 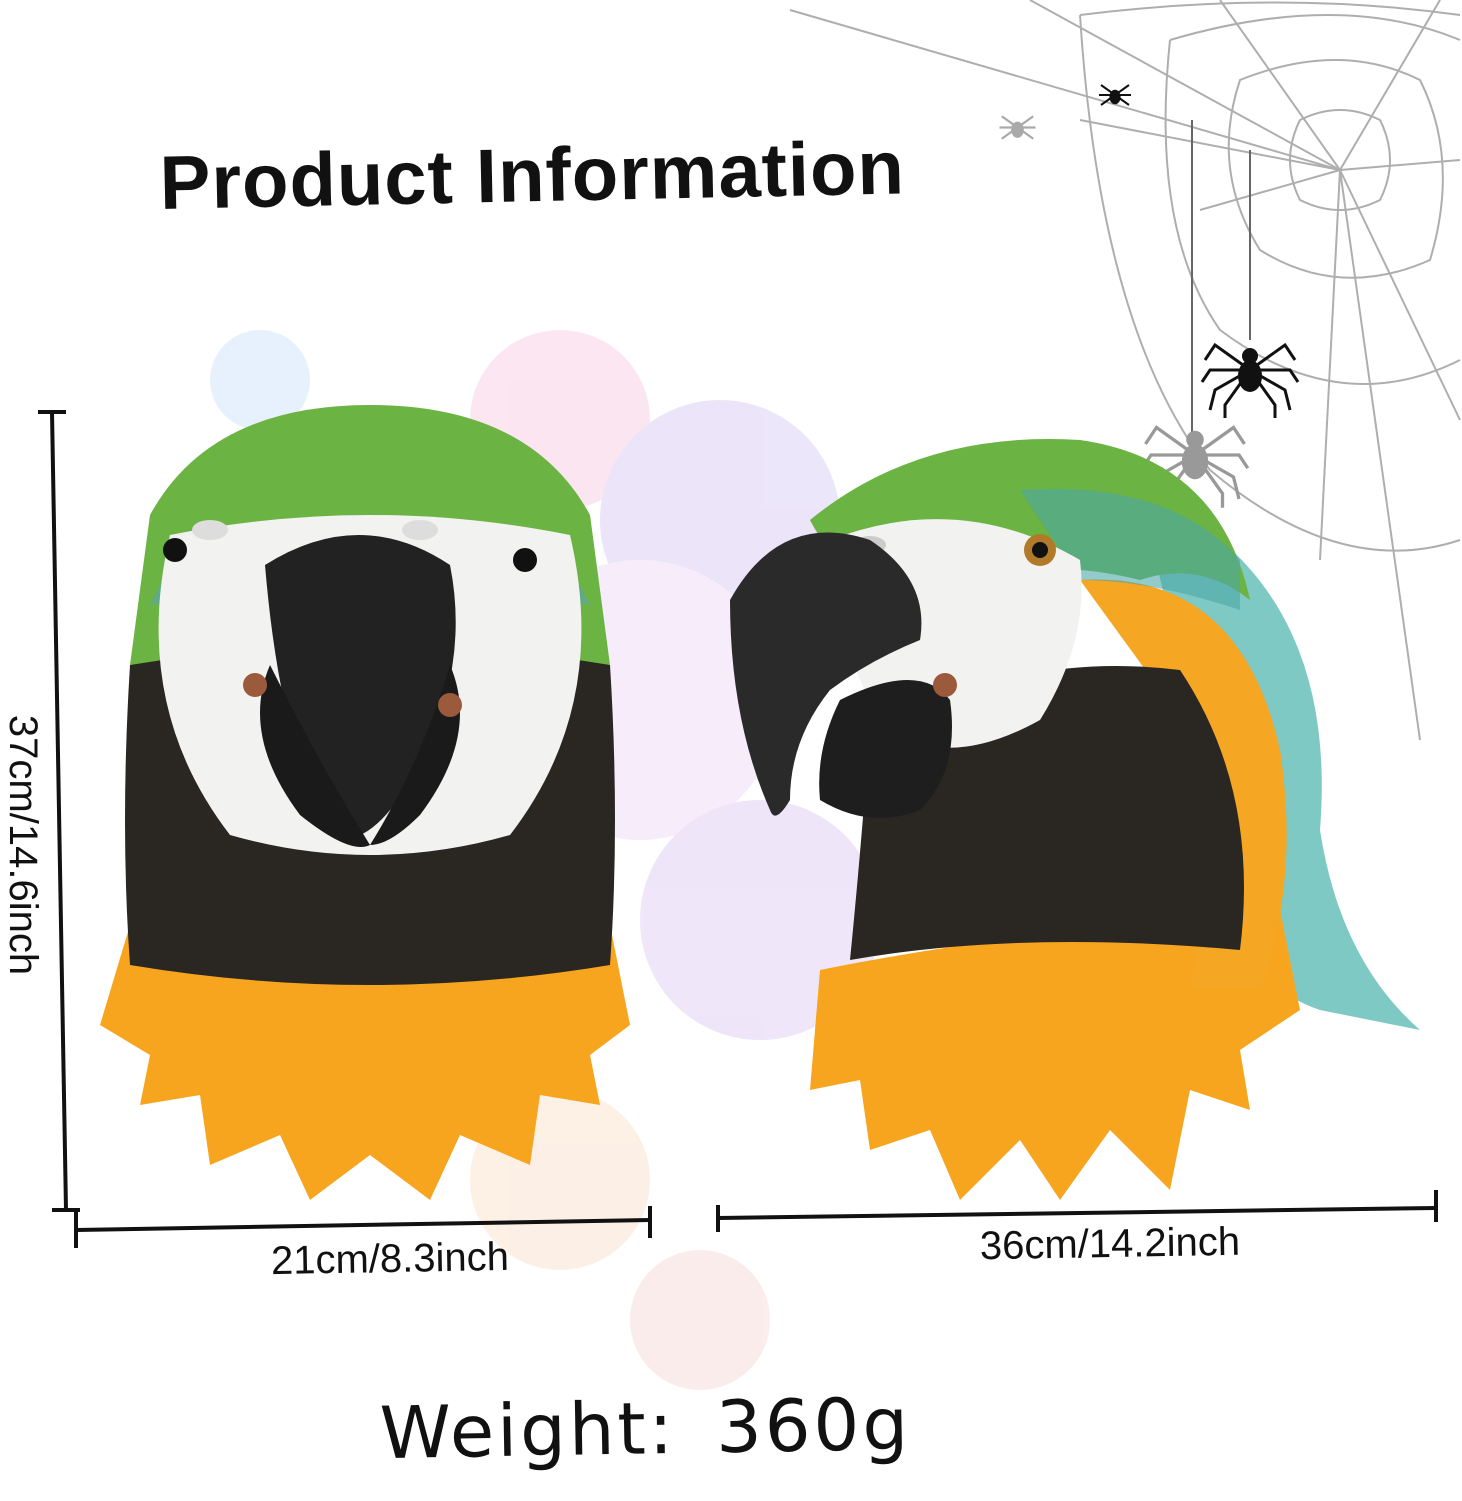 What do you see at coordinates (528, 1430) in the screenshot?
I see `weight-label: Weight:` at bounding box center [528, 1430].